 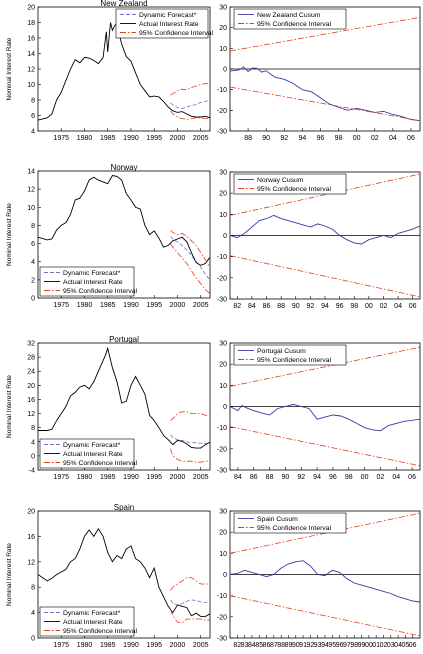 I want to click on y-tick-label: 8, so click(x=33, y=101).